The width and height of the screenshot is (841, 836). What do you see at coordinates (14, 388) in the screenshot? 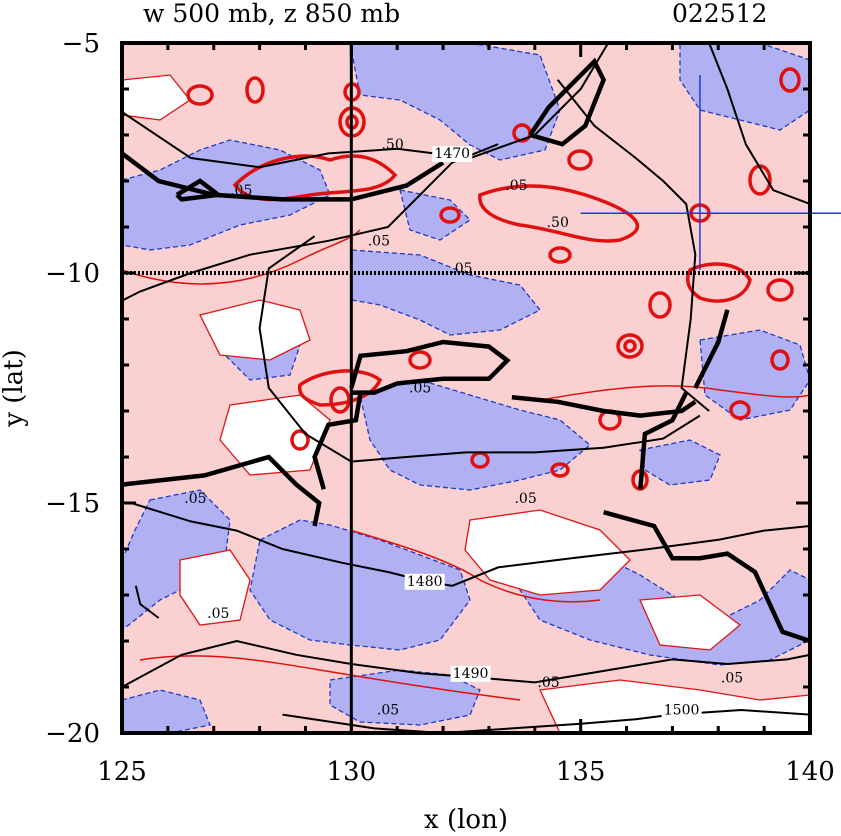
I see `y-axis-label: y (lat)` at bounding box center [14, 388].